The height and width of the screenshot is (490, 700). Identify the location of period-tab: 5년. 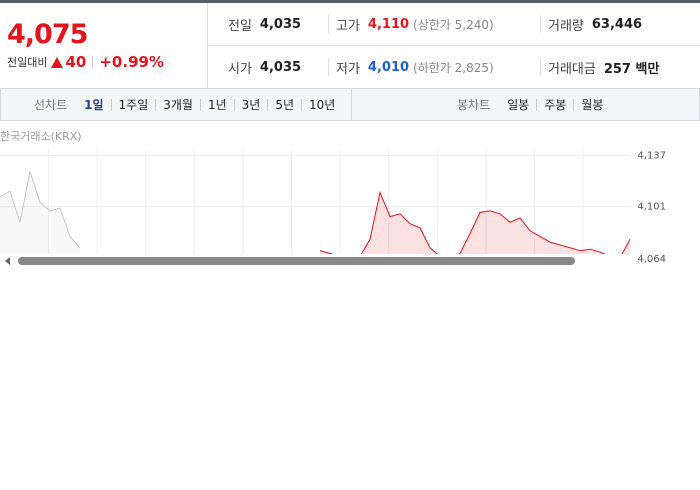
(284, 104).